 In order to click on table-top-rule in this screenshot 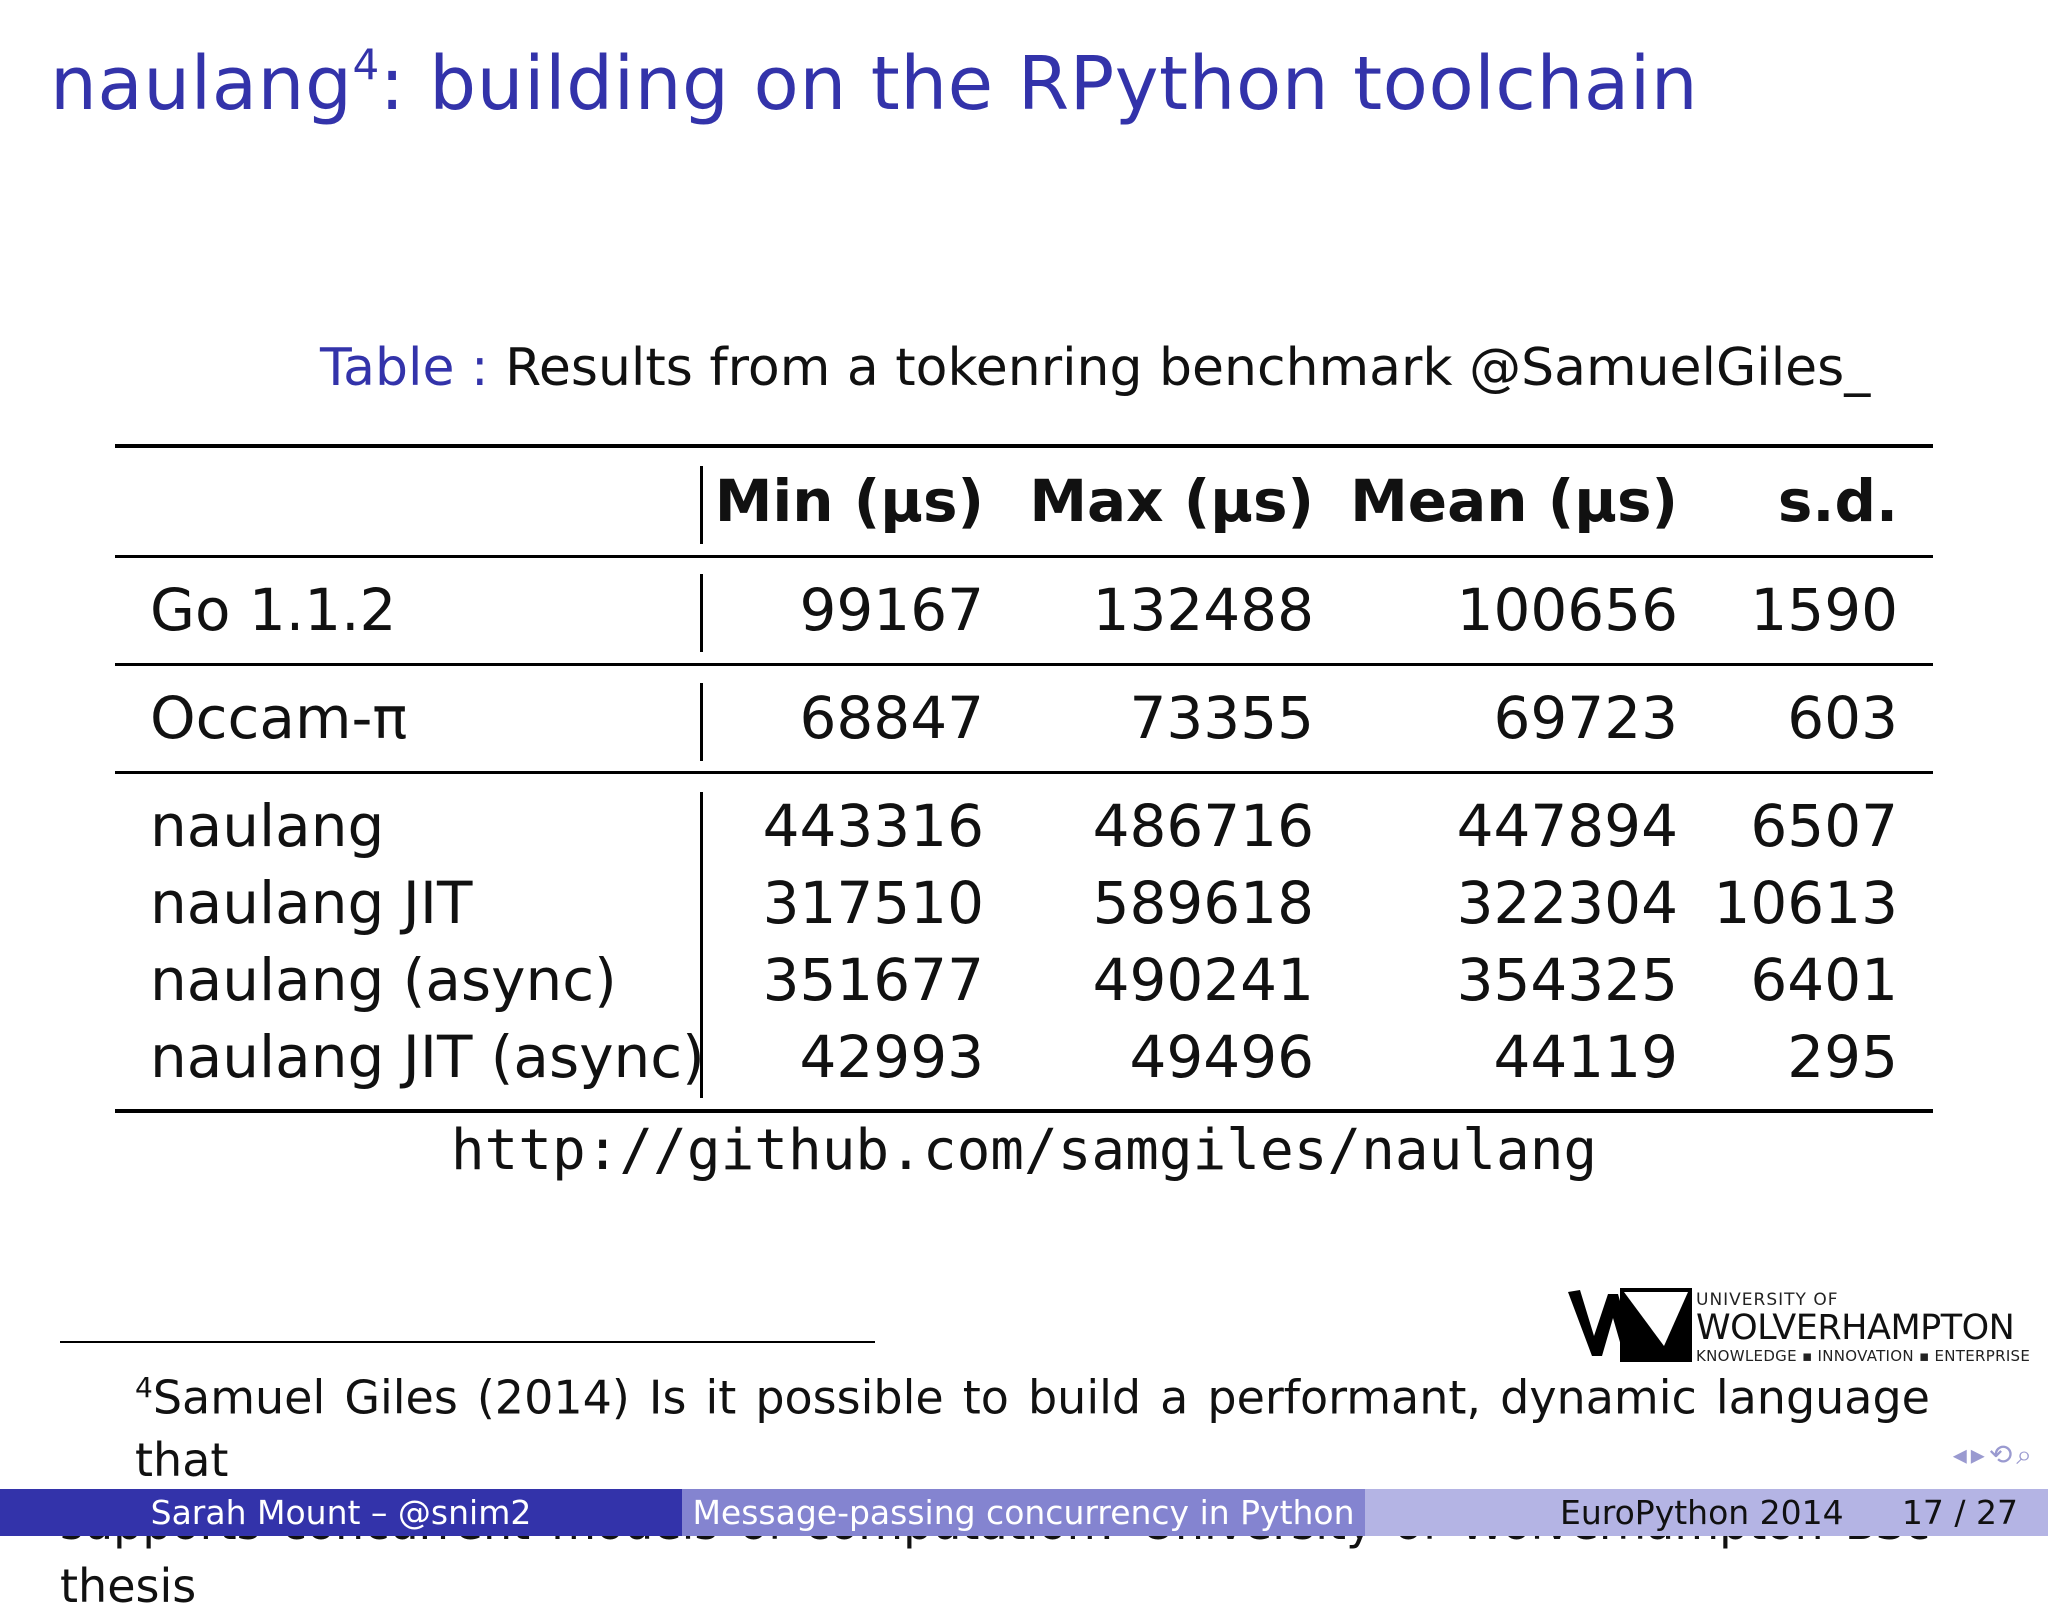, I will do `click(1024, 446)`.